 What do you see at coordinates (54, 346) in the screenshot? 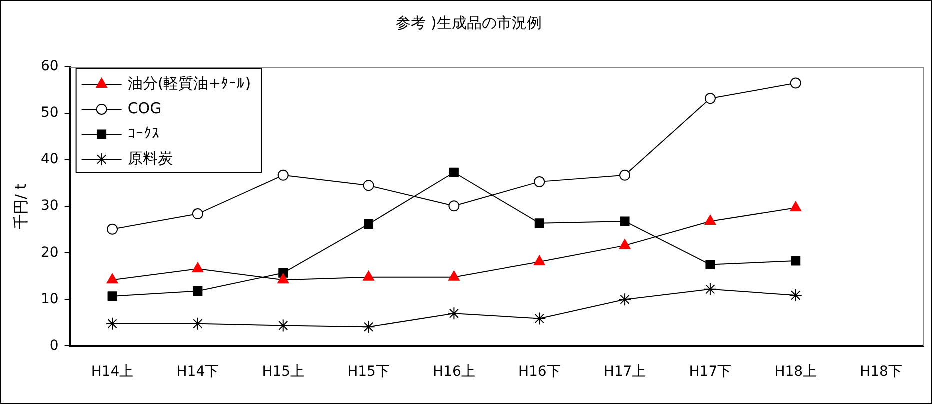
I see `y-tick-label: 0` at bounding box center [54, 346].